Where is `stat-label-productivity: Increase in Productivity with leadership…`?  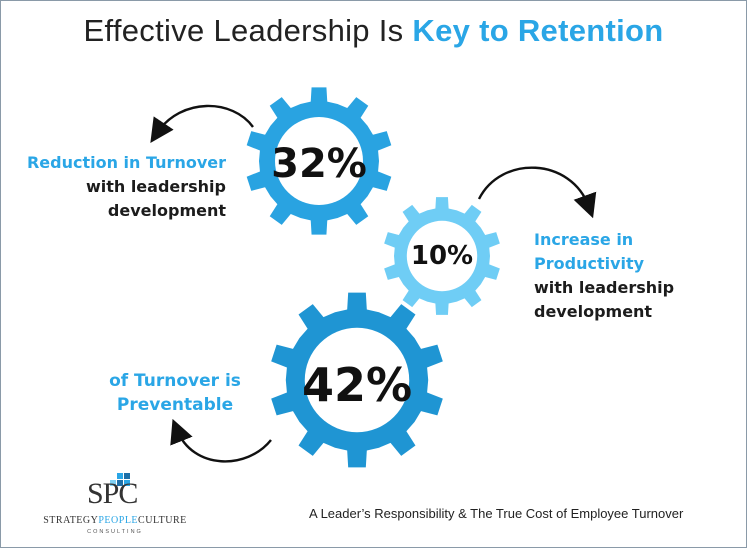
stat-label-productivity: Increase in Productivity with leadership… is located at coordinates (639, 276).